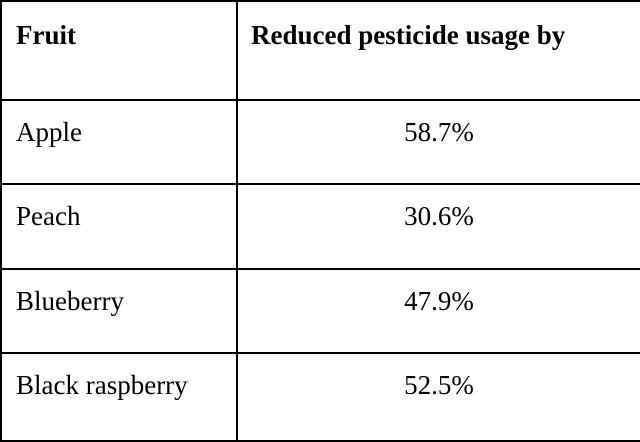  I want to click on cell-fruit-name: Apple, so click(119, 142).